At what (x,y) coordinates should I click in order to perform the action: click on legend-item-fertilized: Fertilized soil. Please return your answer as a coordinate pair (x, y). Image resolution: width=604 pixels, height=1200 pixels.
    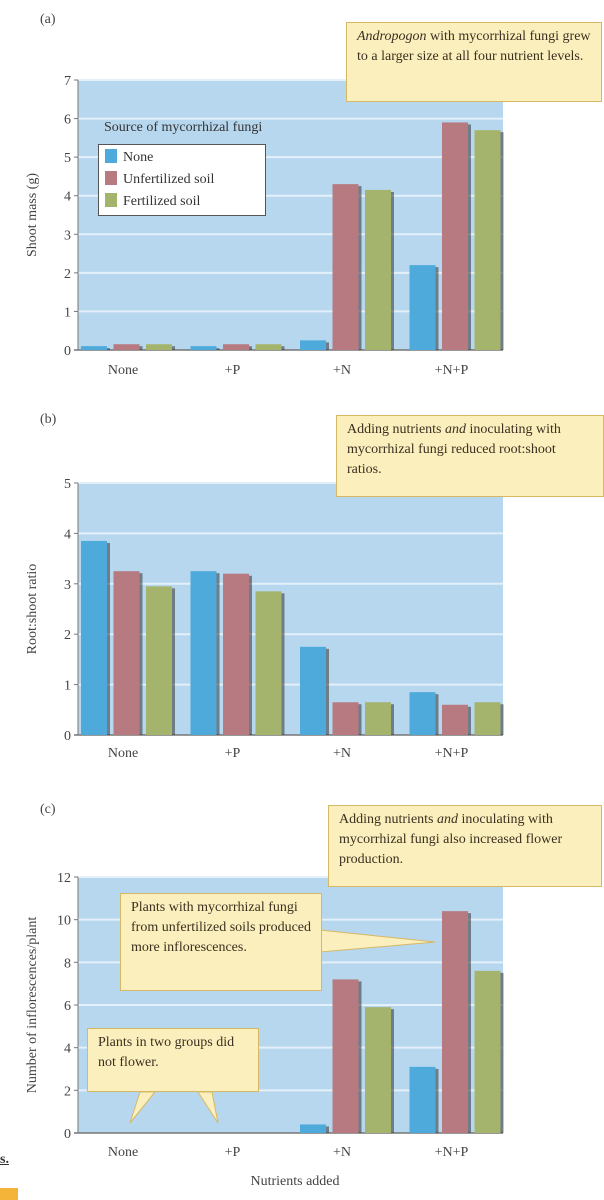
    Looking at the image, I should click on (182, 202).